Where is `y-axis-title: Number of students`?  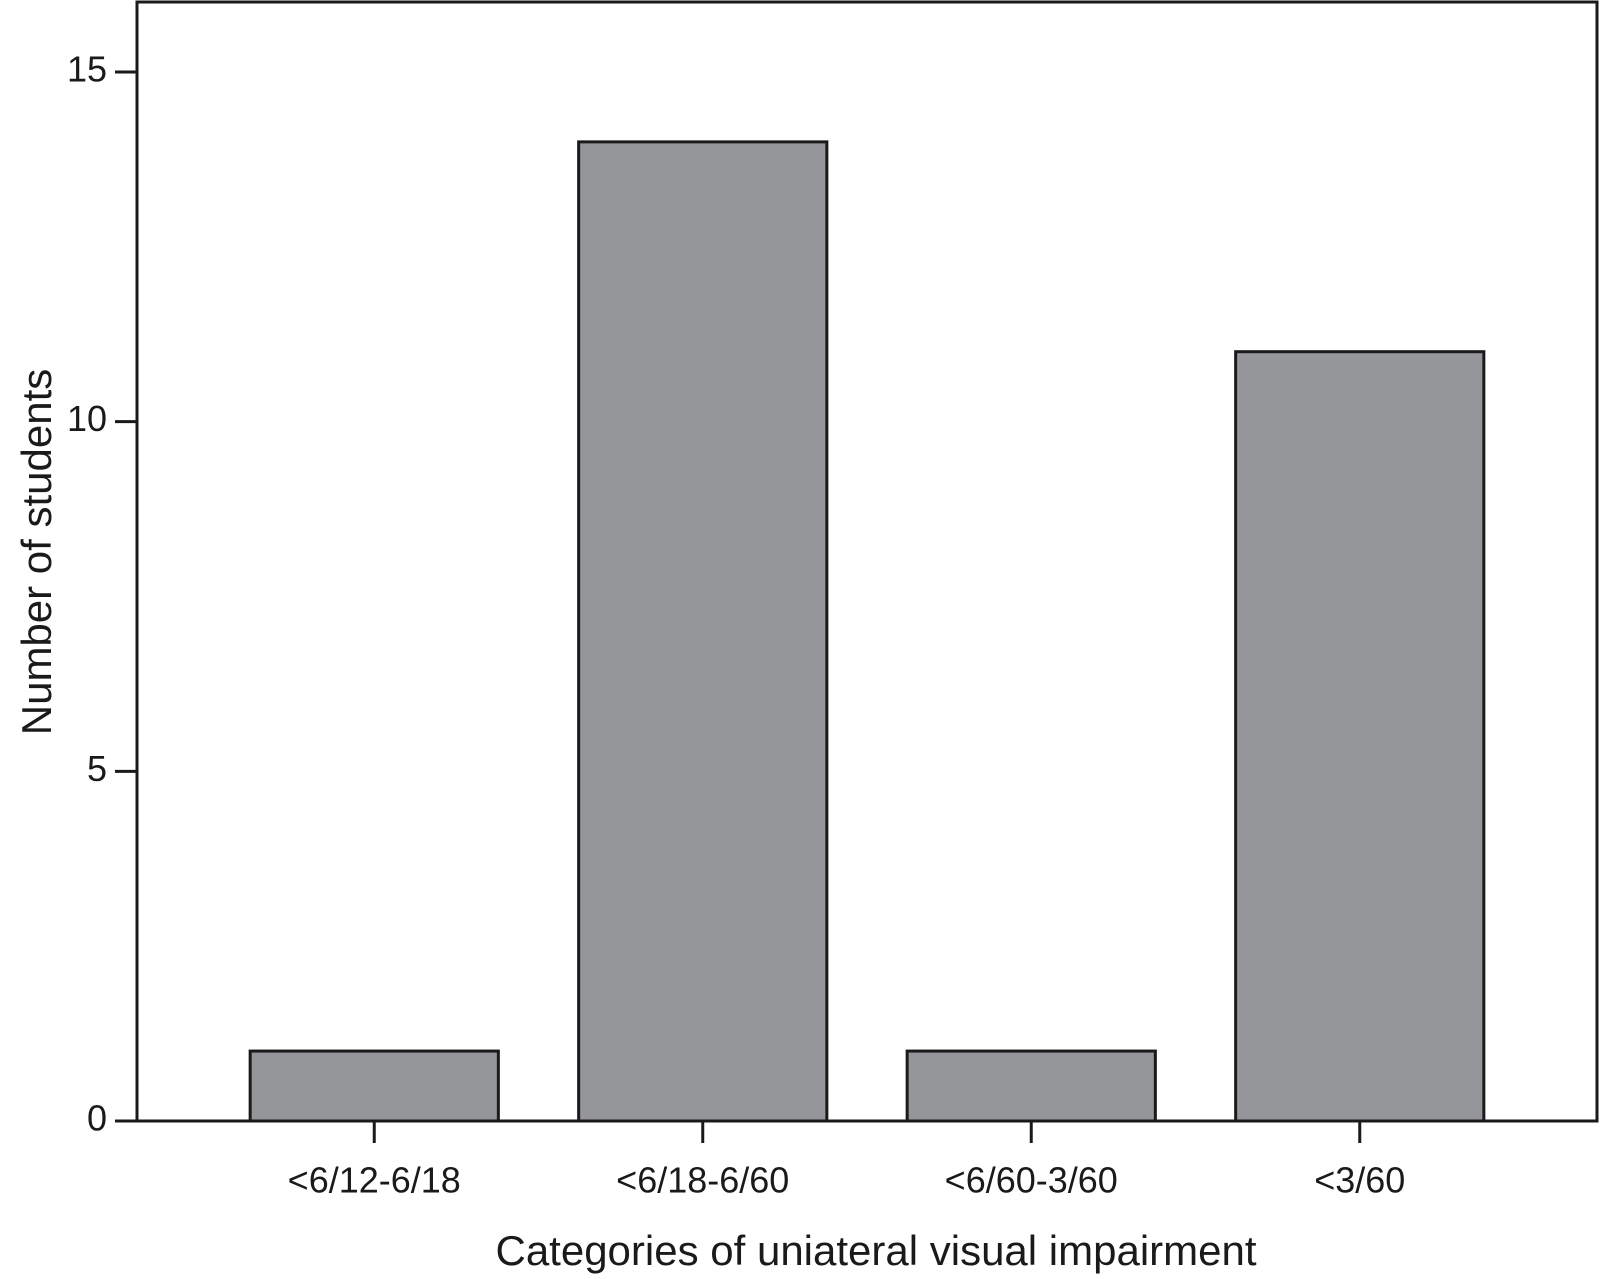 y-axis-title: Number of students is located at coordinates (36, 552).